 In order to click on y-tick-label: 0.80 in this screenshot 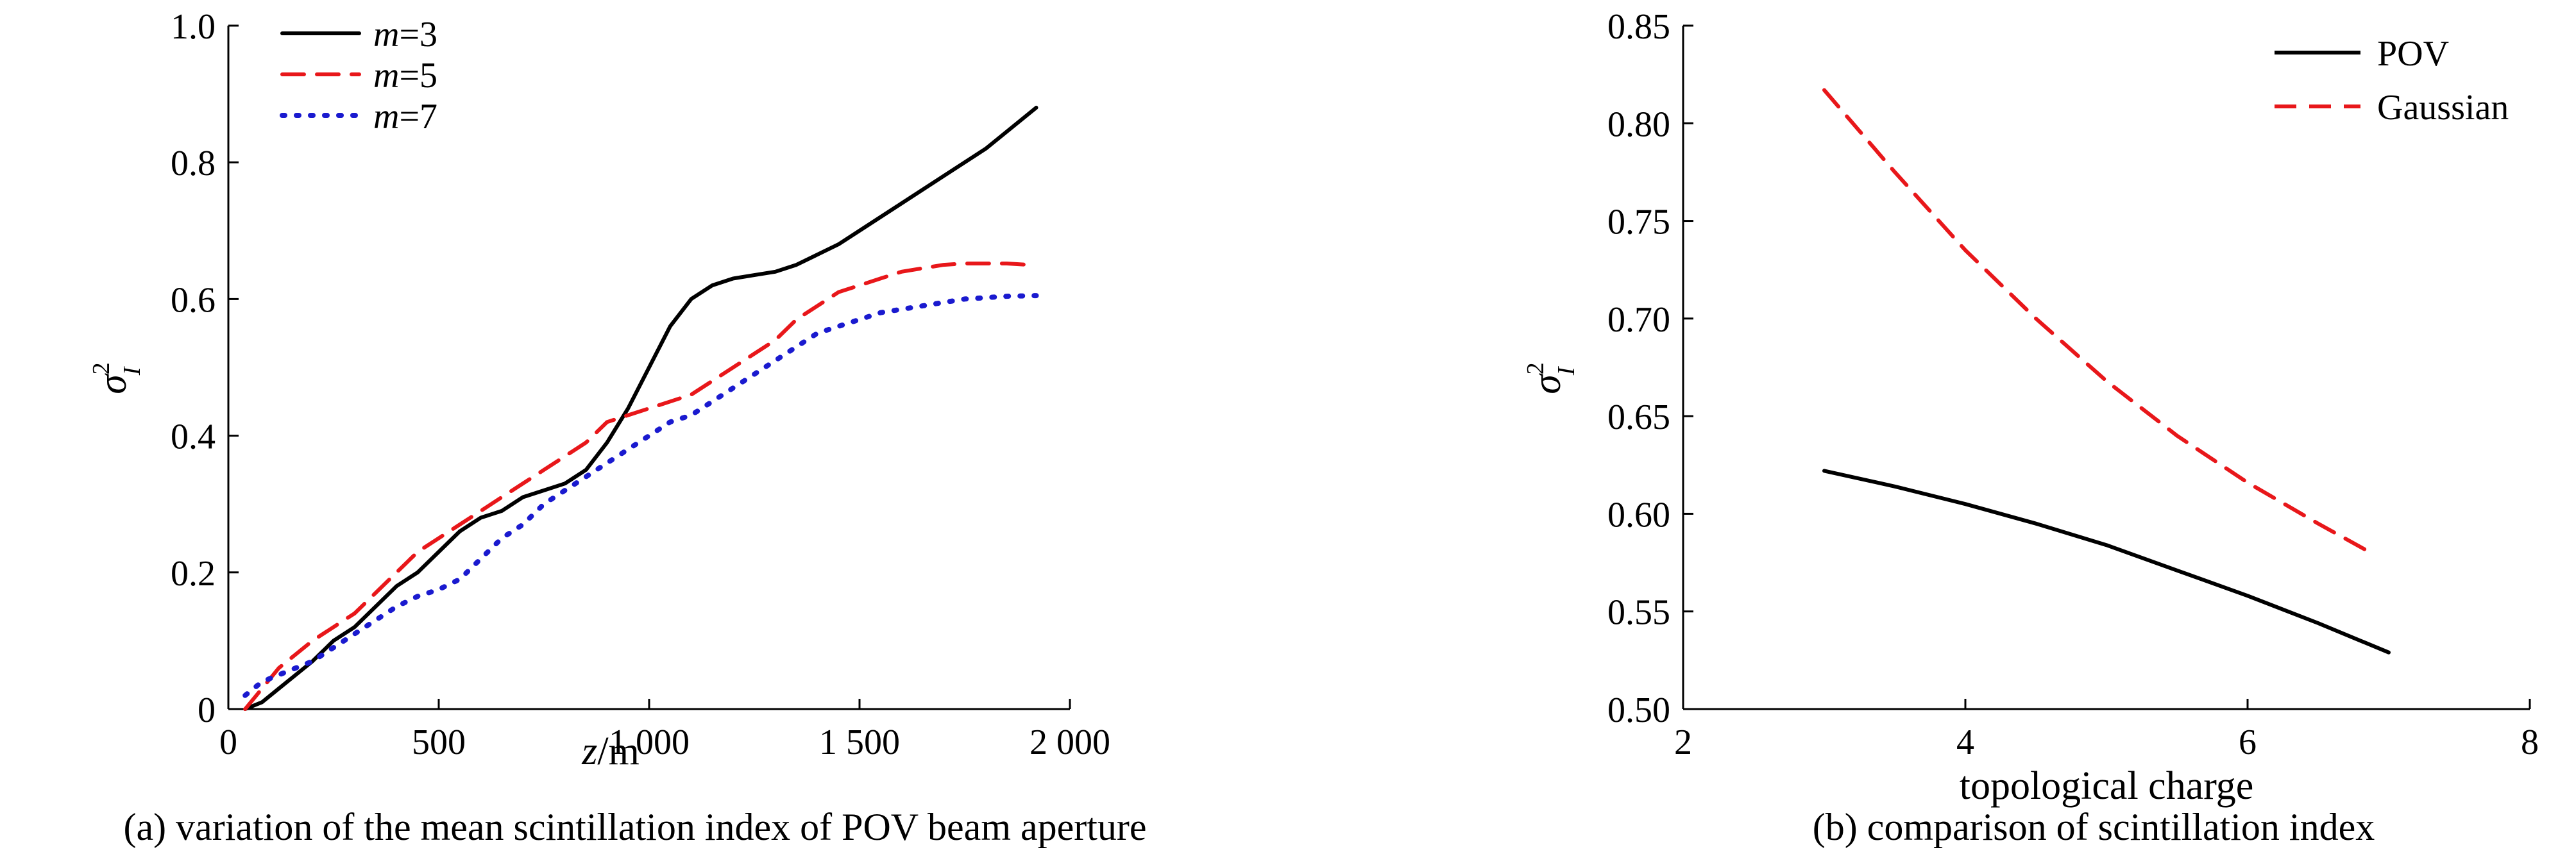, I will do `click(1638, 124)`.